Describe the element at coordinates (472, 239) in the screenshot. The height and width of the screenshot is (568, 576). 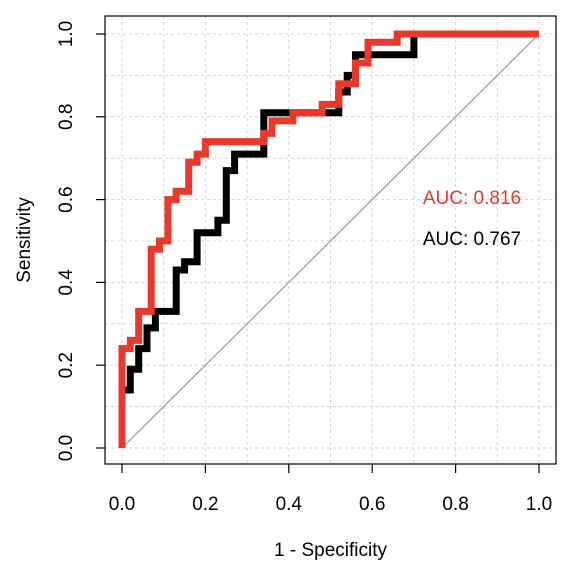
I see `auc-label-black: AUC: 0.767` at that location.